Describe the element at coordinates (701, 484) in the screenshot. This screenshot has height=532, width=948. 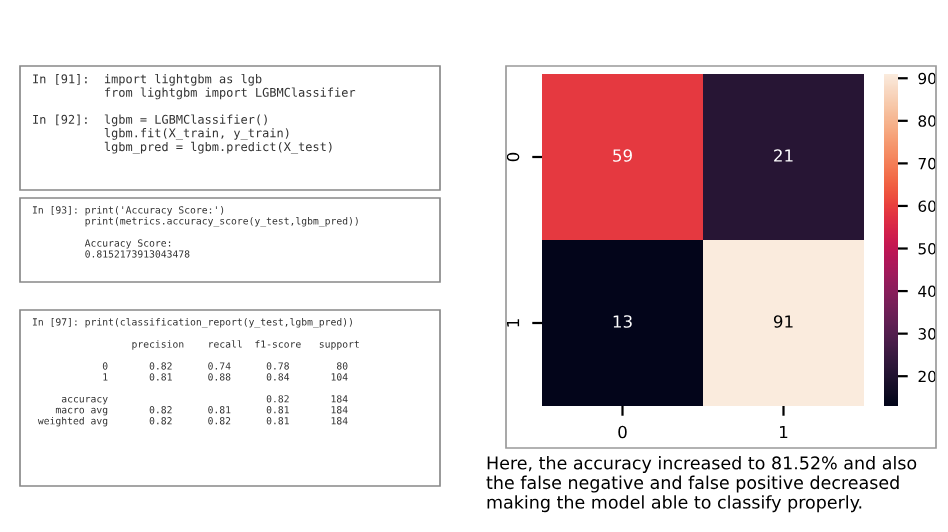
I see `text: Here, the accuracy increased to 81.52% and also the false negative and false positive decreased making the model able to classify properly.` at that location.